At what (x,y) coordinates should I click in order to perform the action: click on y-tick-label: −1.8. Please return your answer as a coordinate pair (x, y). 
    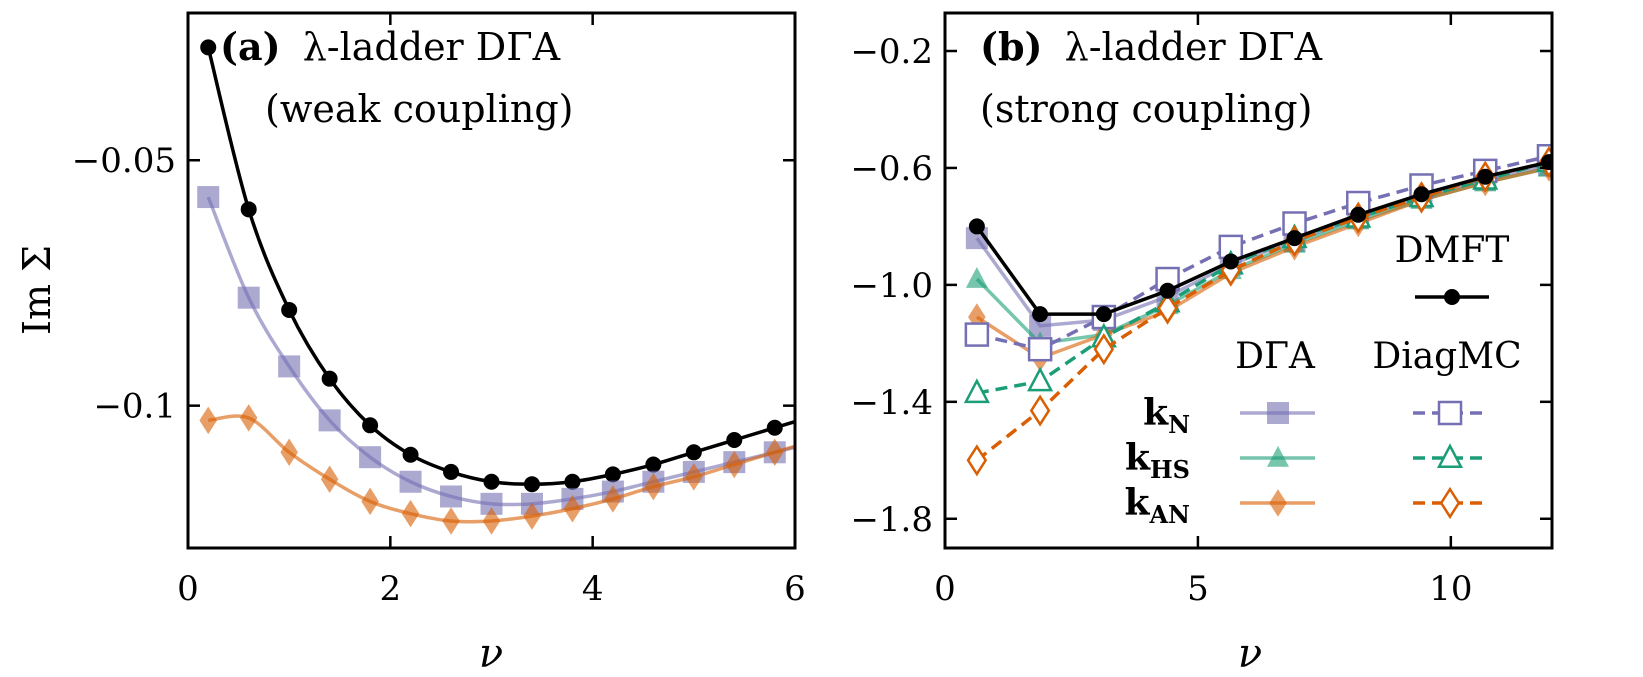
    Looking at the image, I should click on (891, 520).